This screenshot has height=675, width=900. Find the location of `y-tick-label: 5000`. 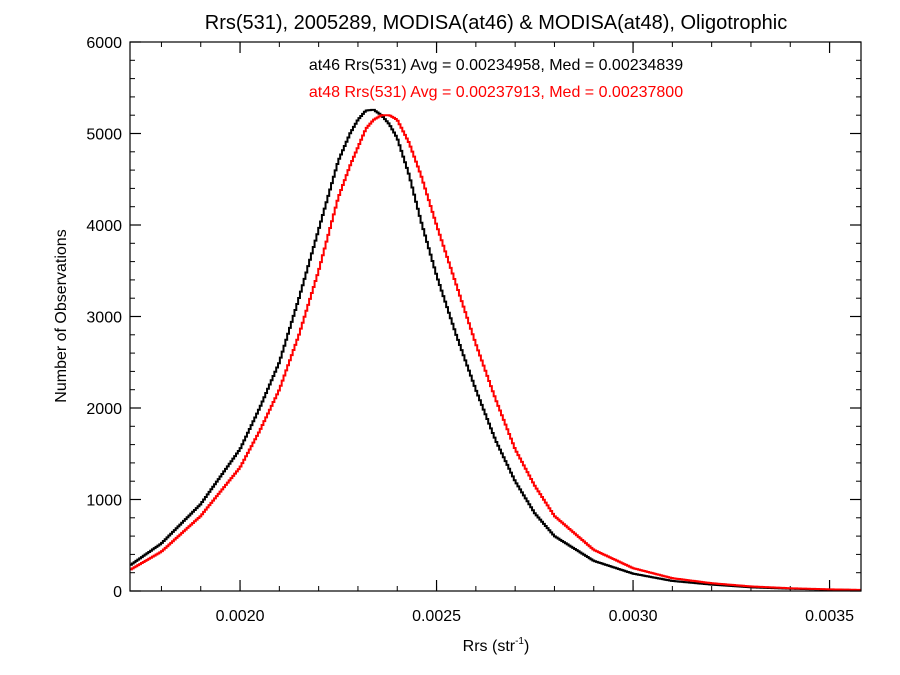

y-tick-label: 5000 is located at coordinates (104, 135).